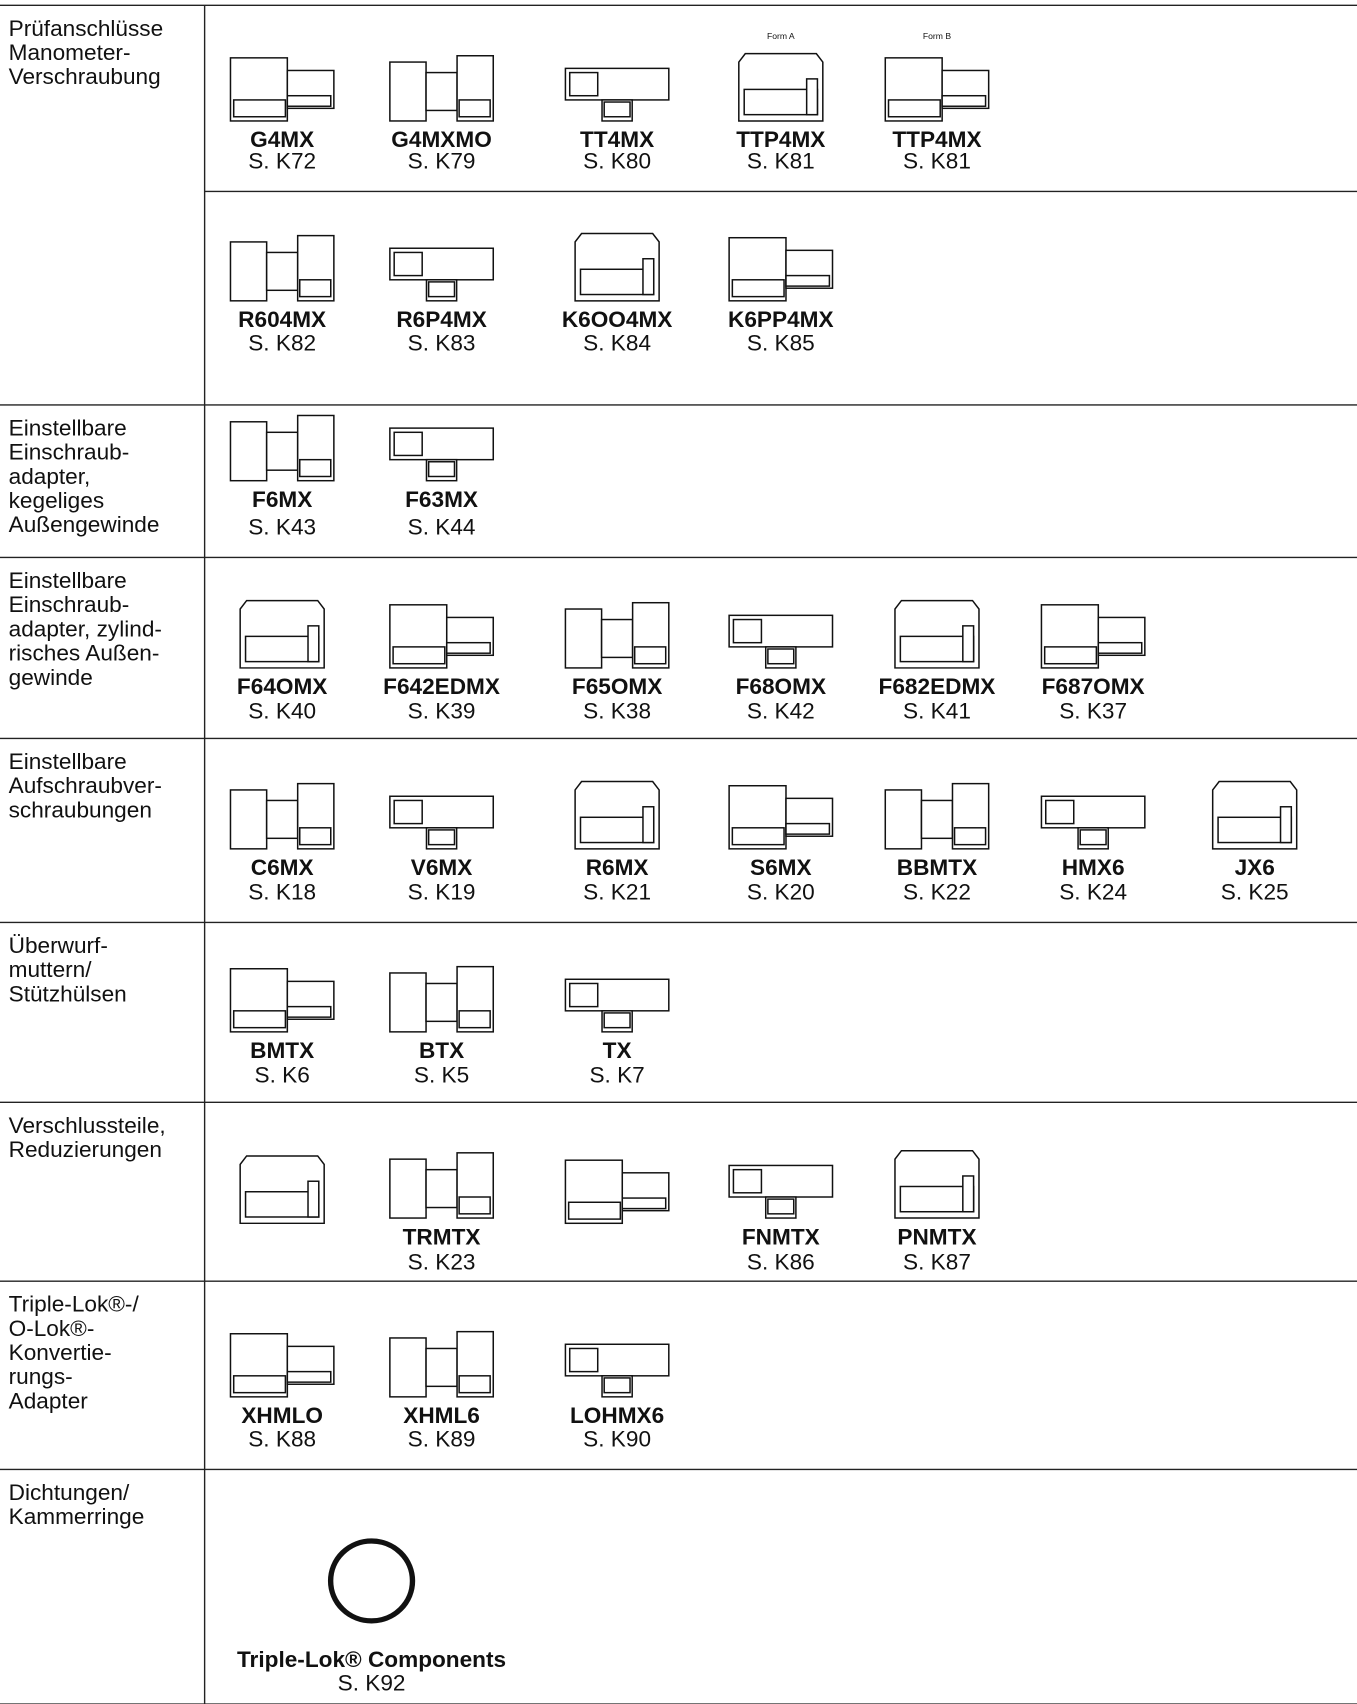 This screenshot has width=1357, height=1704. I want to click on item-code: TTP4MX, so click(780, 139).